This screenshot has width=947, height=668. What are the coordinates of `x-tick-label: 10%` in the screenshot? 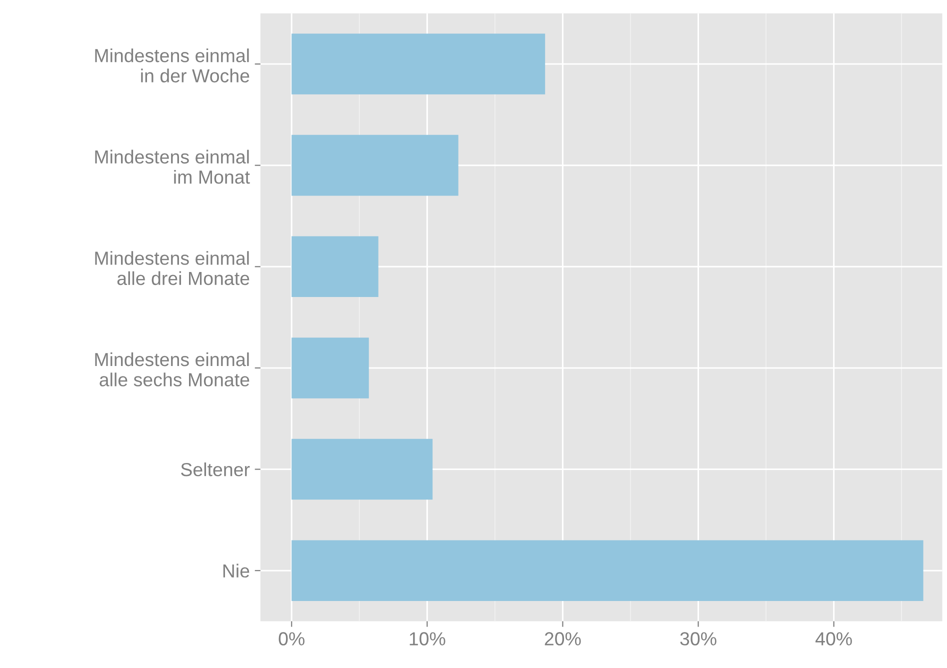 It's located at (428, 639).